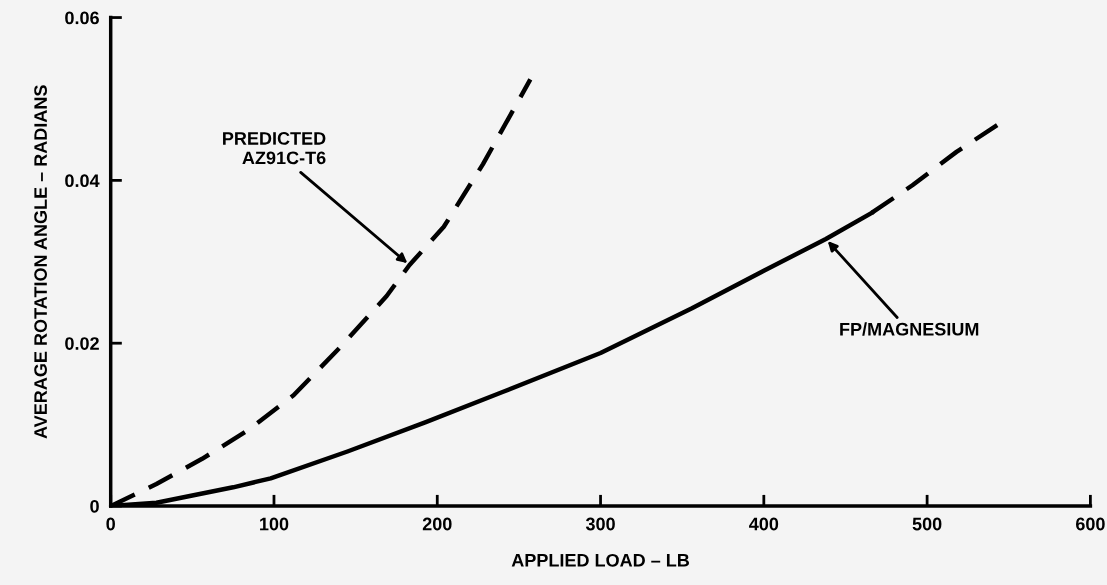 Image resolution: width=1107 pixels, height=585 pixels. I want to click on annotation: PREDICTED AZ91C-T6, so click(274, 148).